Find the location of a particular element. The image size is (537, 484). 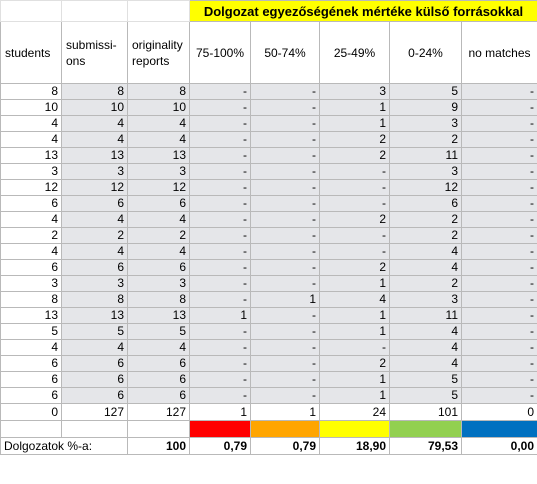

header-no-matches: no matches is located at coordinates (498, 52).